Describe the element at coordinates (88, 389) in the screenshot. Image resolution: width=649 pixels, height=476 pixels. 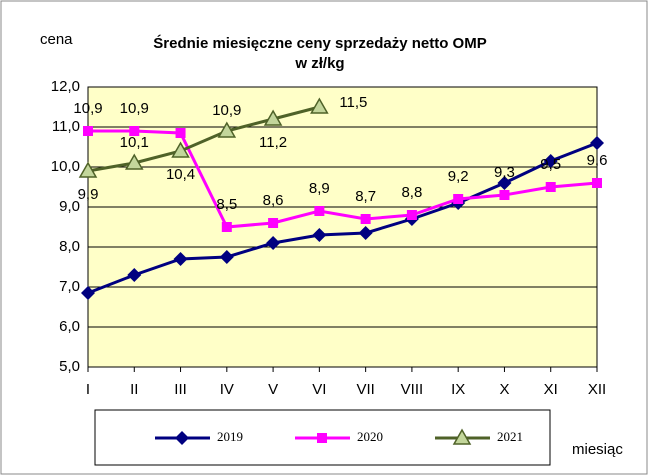
I see `x-tick-label: I` at that location.